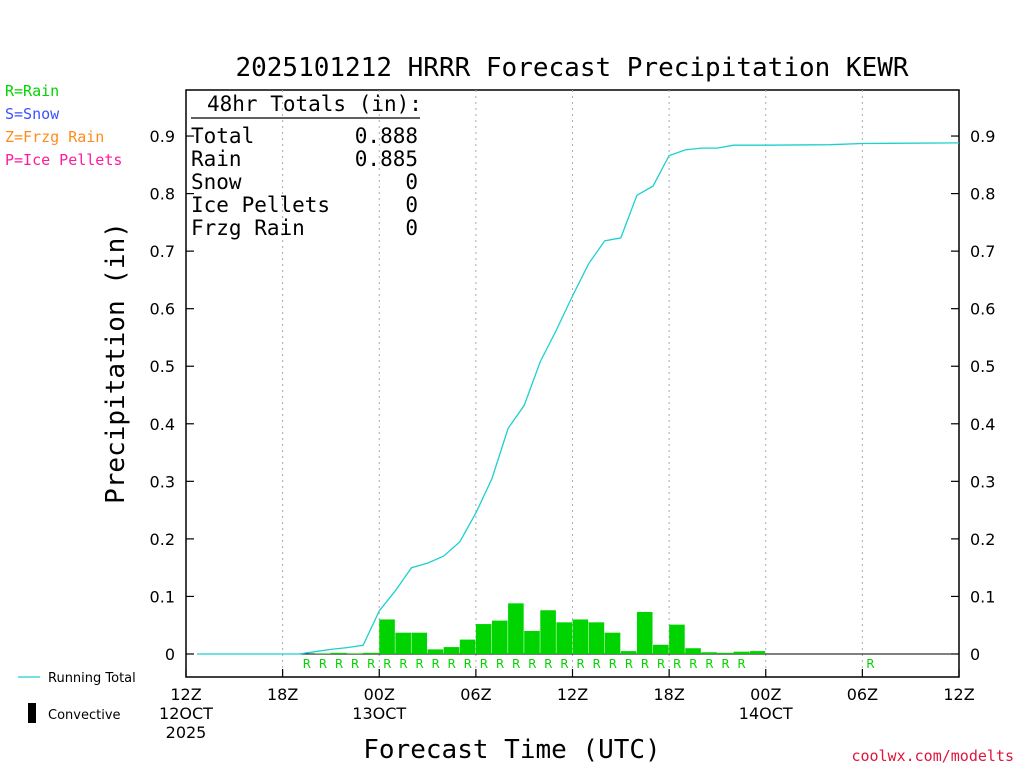  I want to click on x-tick-label: 14OCT, so click(766, 713).